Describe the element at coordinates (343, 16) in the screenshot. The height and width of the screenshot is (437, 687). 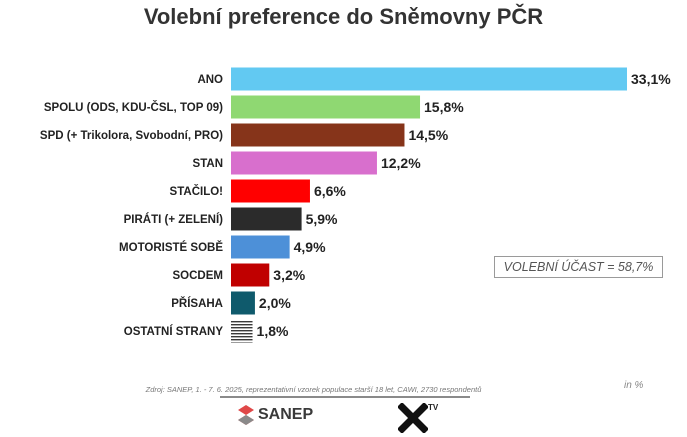
I see `chart-title: Volební preference do Sněmovny PČR` at that location.